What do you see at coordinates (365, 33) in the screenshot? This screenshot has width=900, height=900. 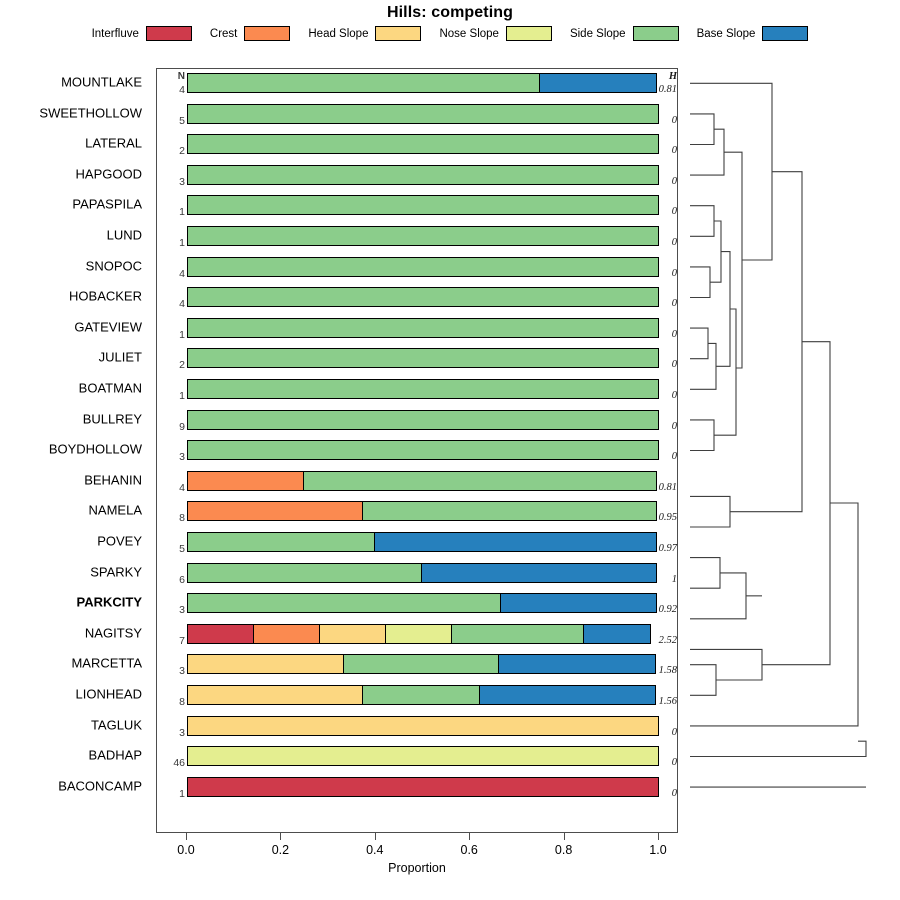 I see `legend-item-head-slope: Head Slope` at bounding box center [365, 33].